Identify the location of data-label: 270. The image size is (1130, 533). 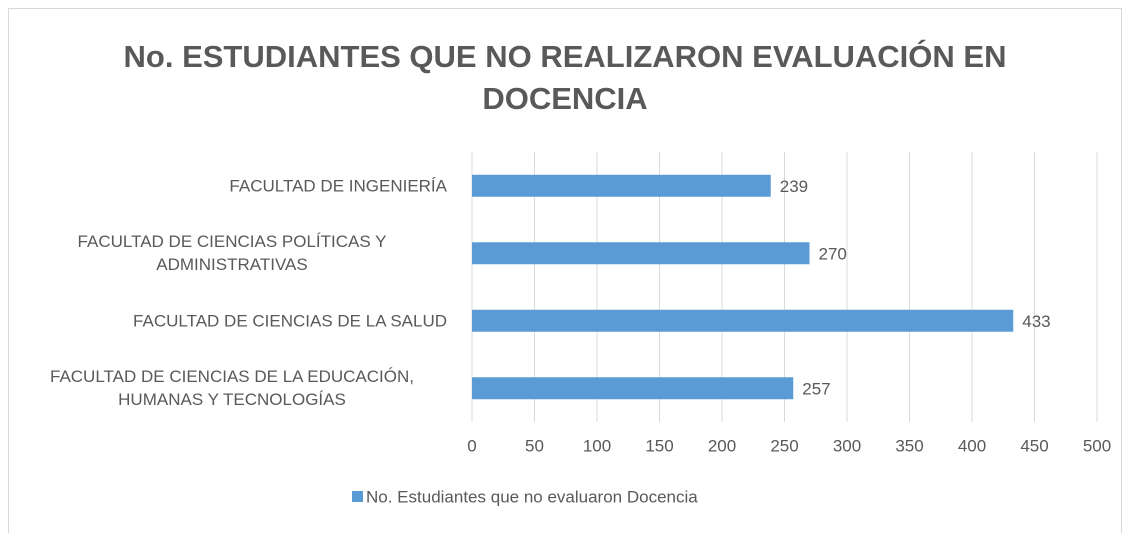
(833, 254).